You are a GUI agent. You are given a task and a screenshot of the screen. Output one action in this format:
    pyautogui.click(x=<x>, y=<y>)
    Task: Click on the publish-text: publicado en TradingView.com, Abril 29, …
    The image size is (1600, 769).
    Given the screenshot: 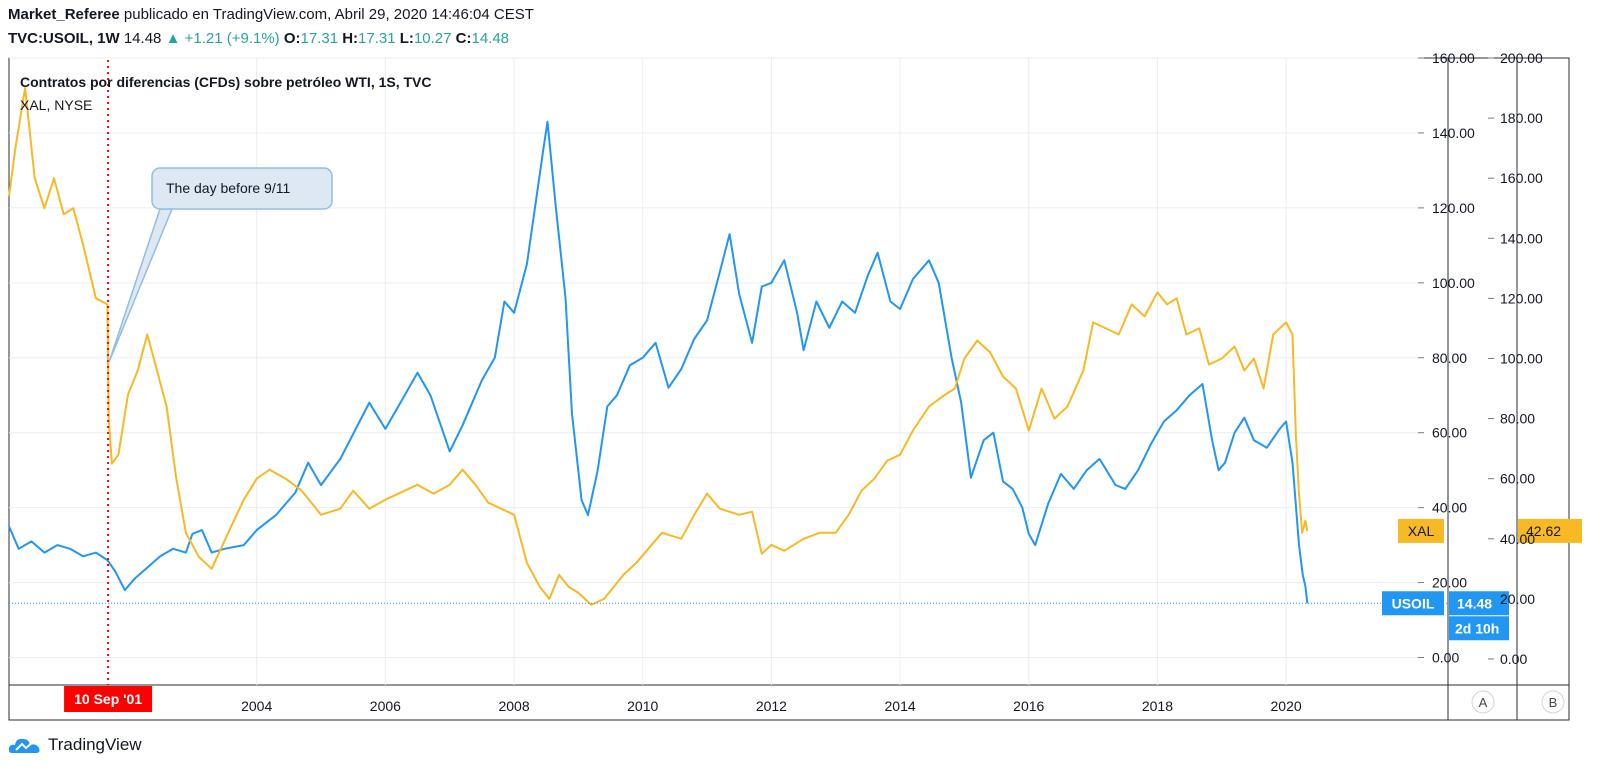 What is the action you would take?
    pyautogui.click(x=328, y=14)
    